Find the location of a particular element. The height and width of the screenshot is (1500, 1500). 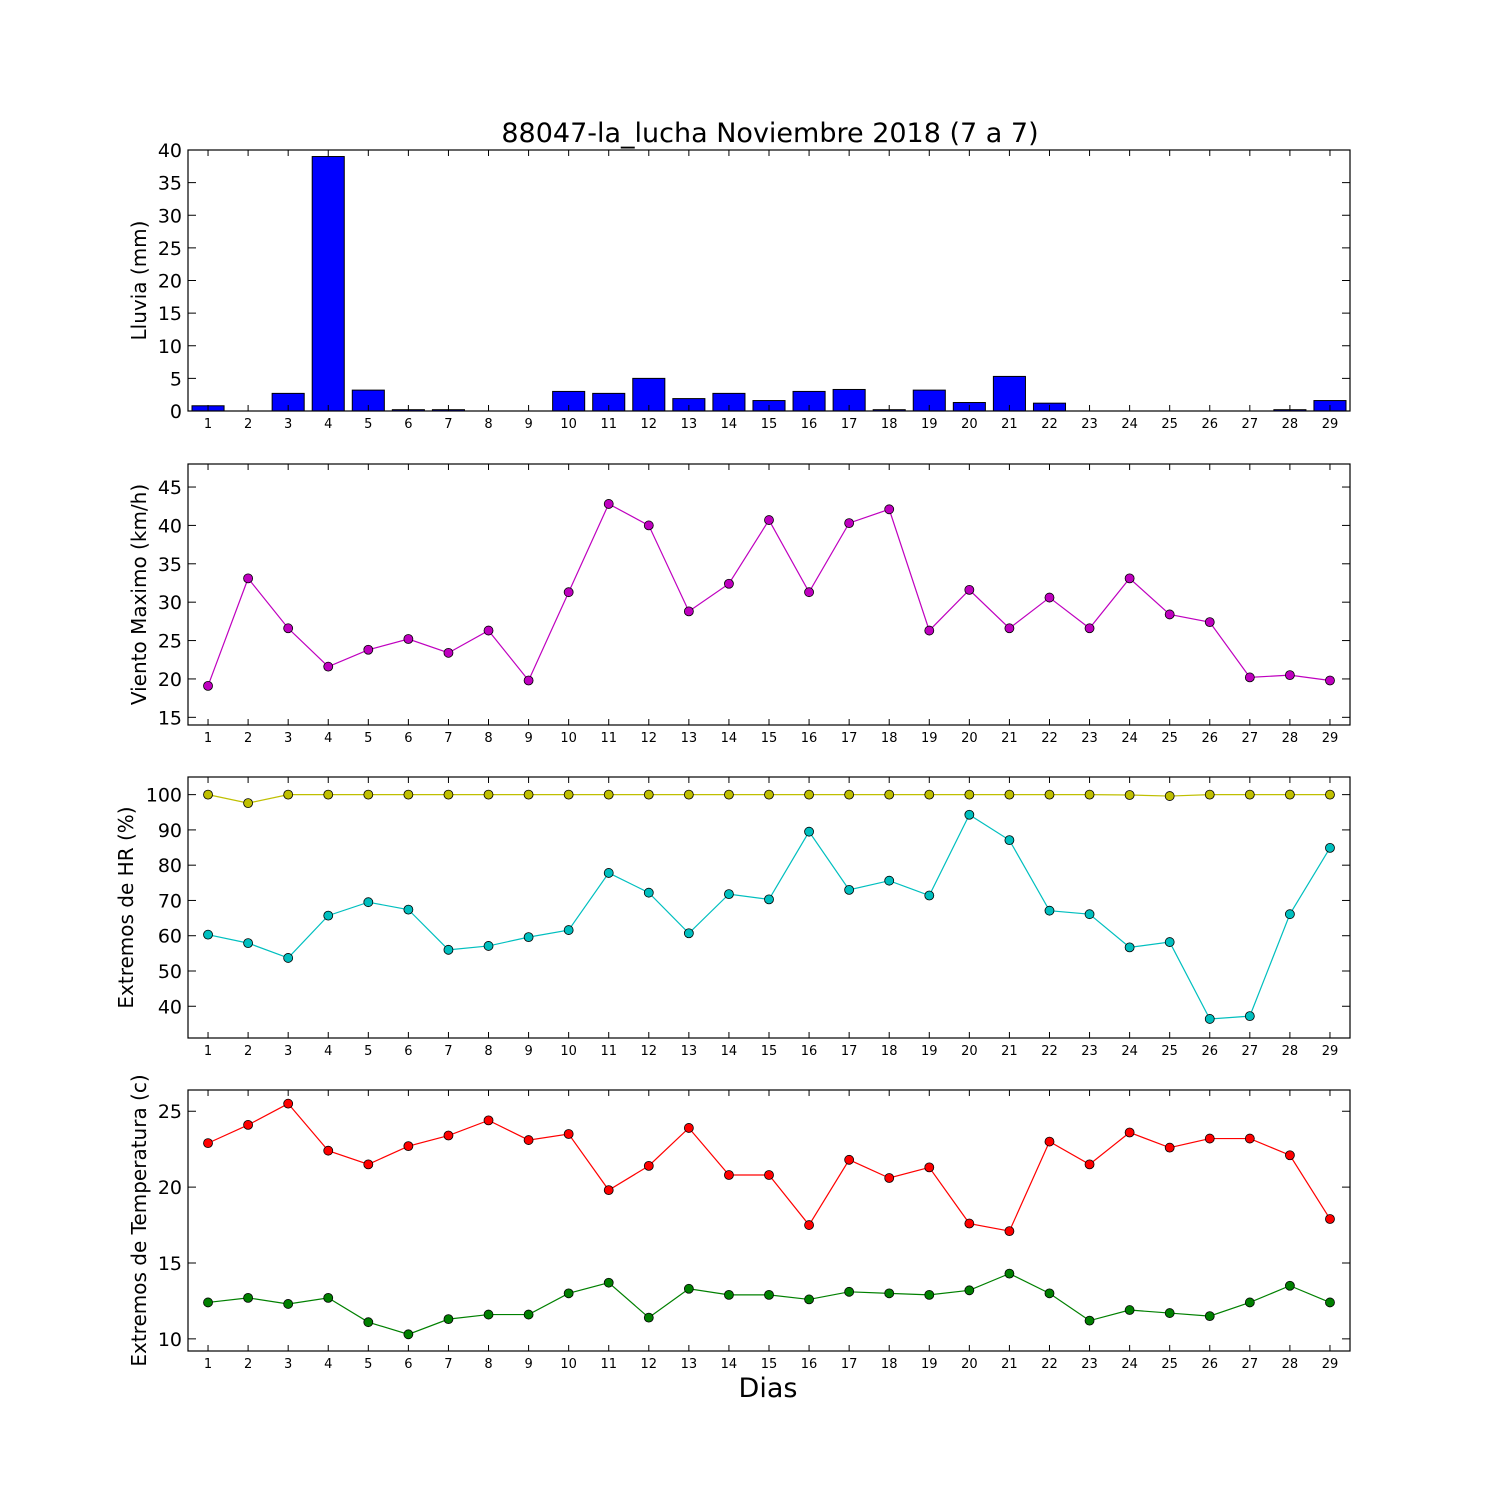

x-tick-label: 20 is located at coordinates (969, 424).